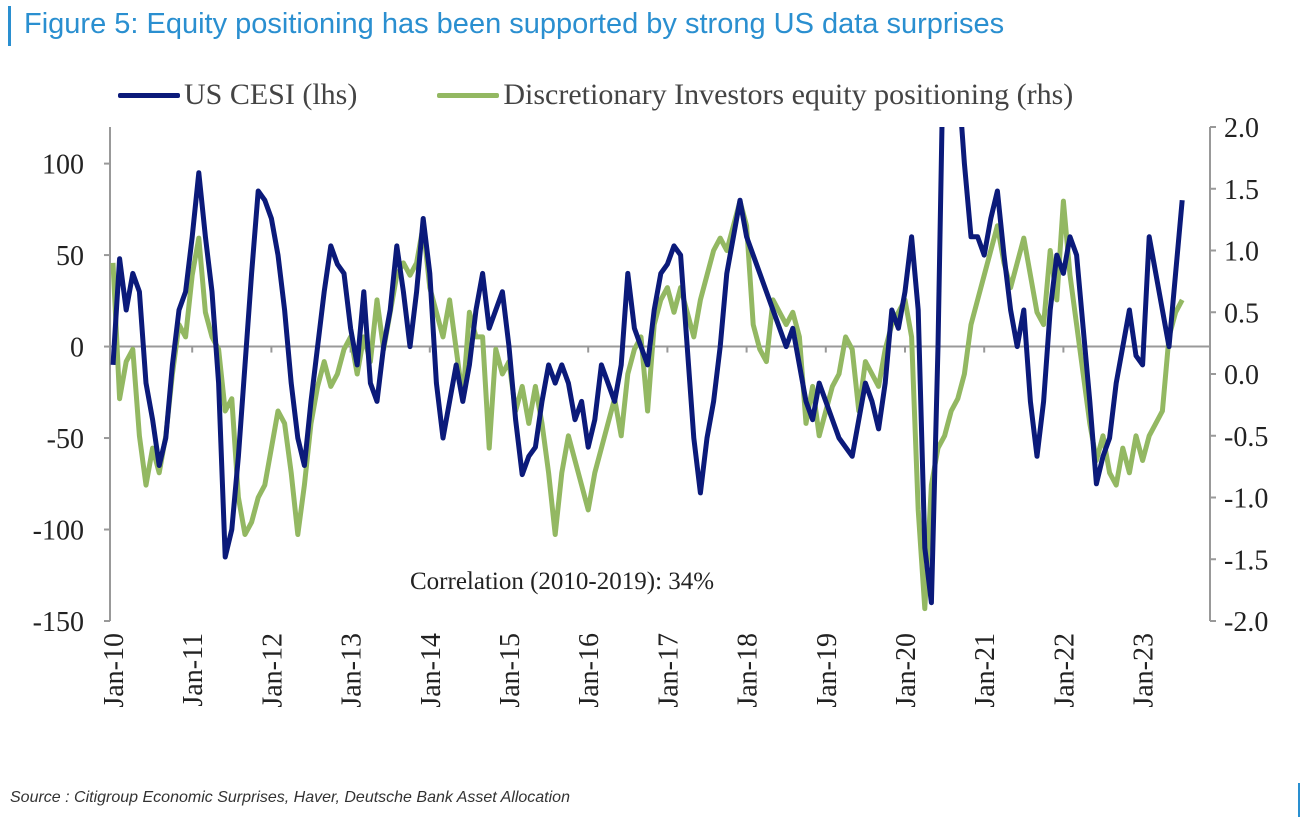  I want to click on x-axis-tick-label: Jan-15, so click(510, 670).